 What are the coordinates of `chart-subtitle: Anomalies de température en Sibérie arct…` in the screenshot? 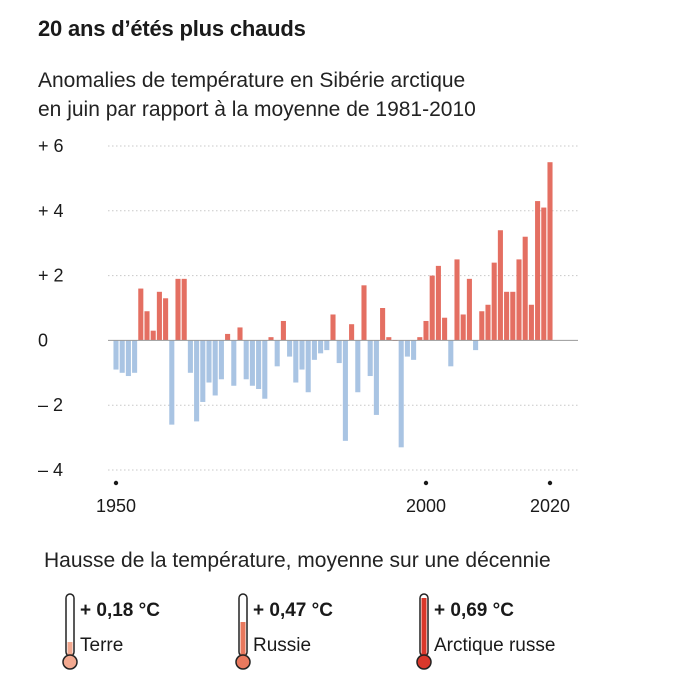 It's located at (338, 95).